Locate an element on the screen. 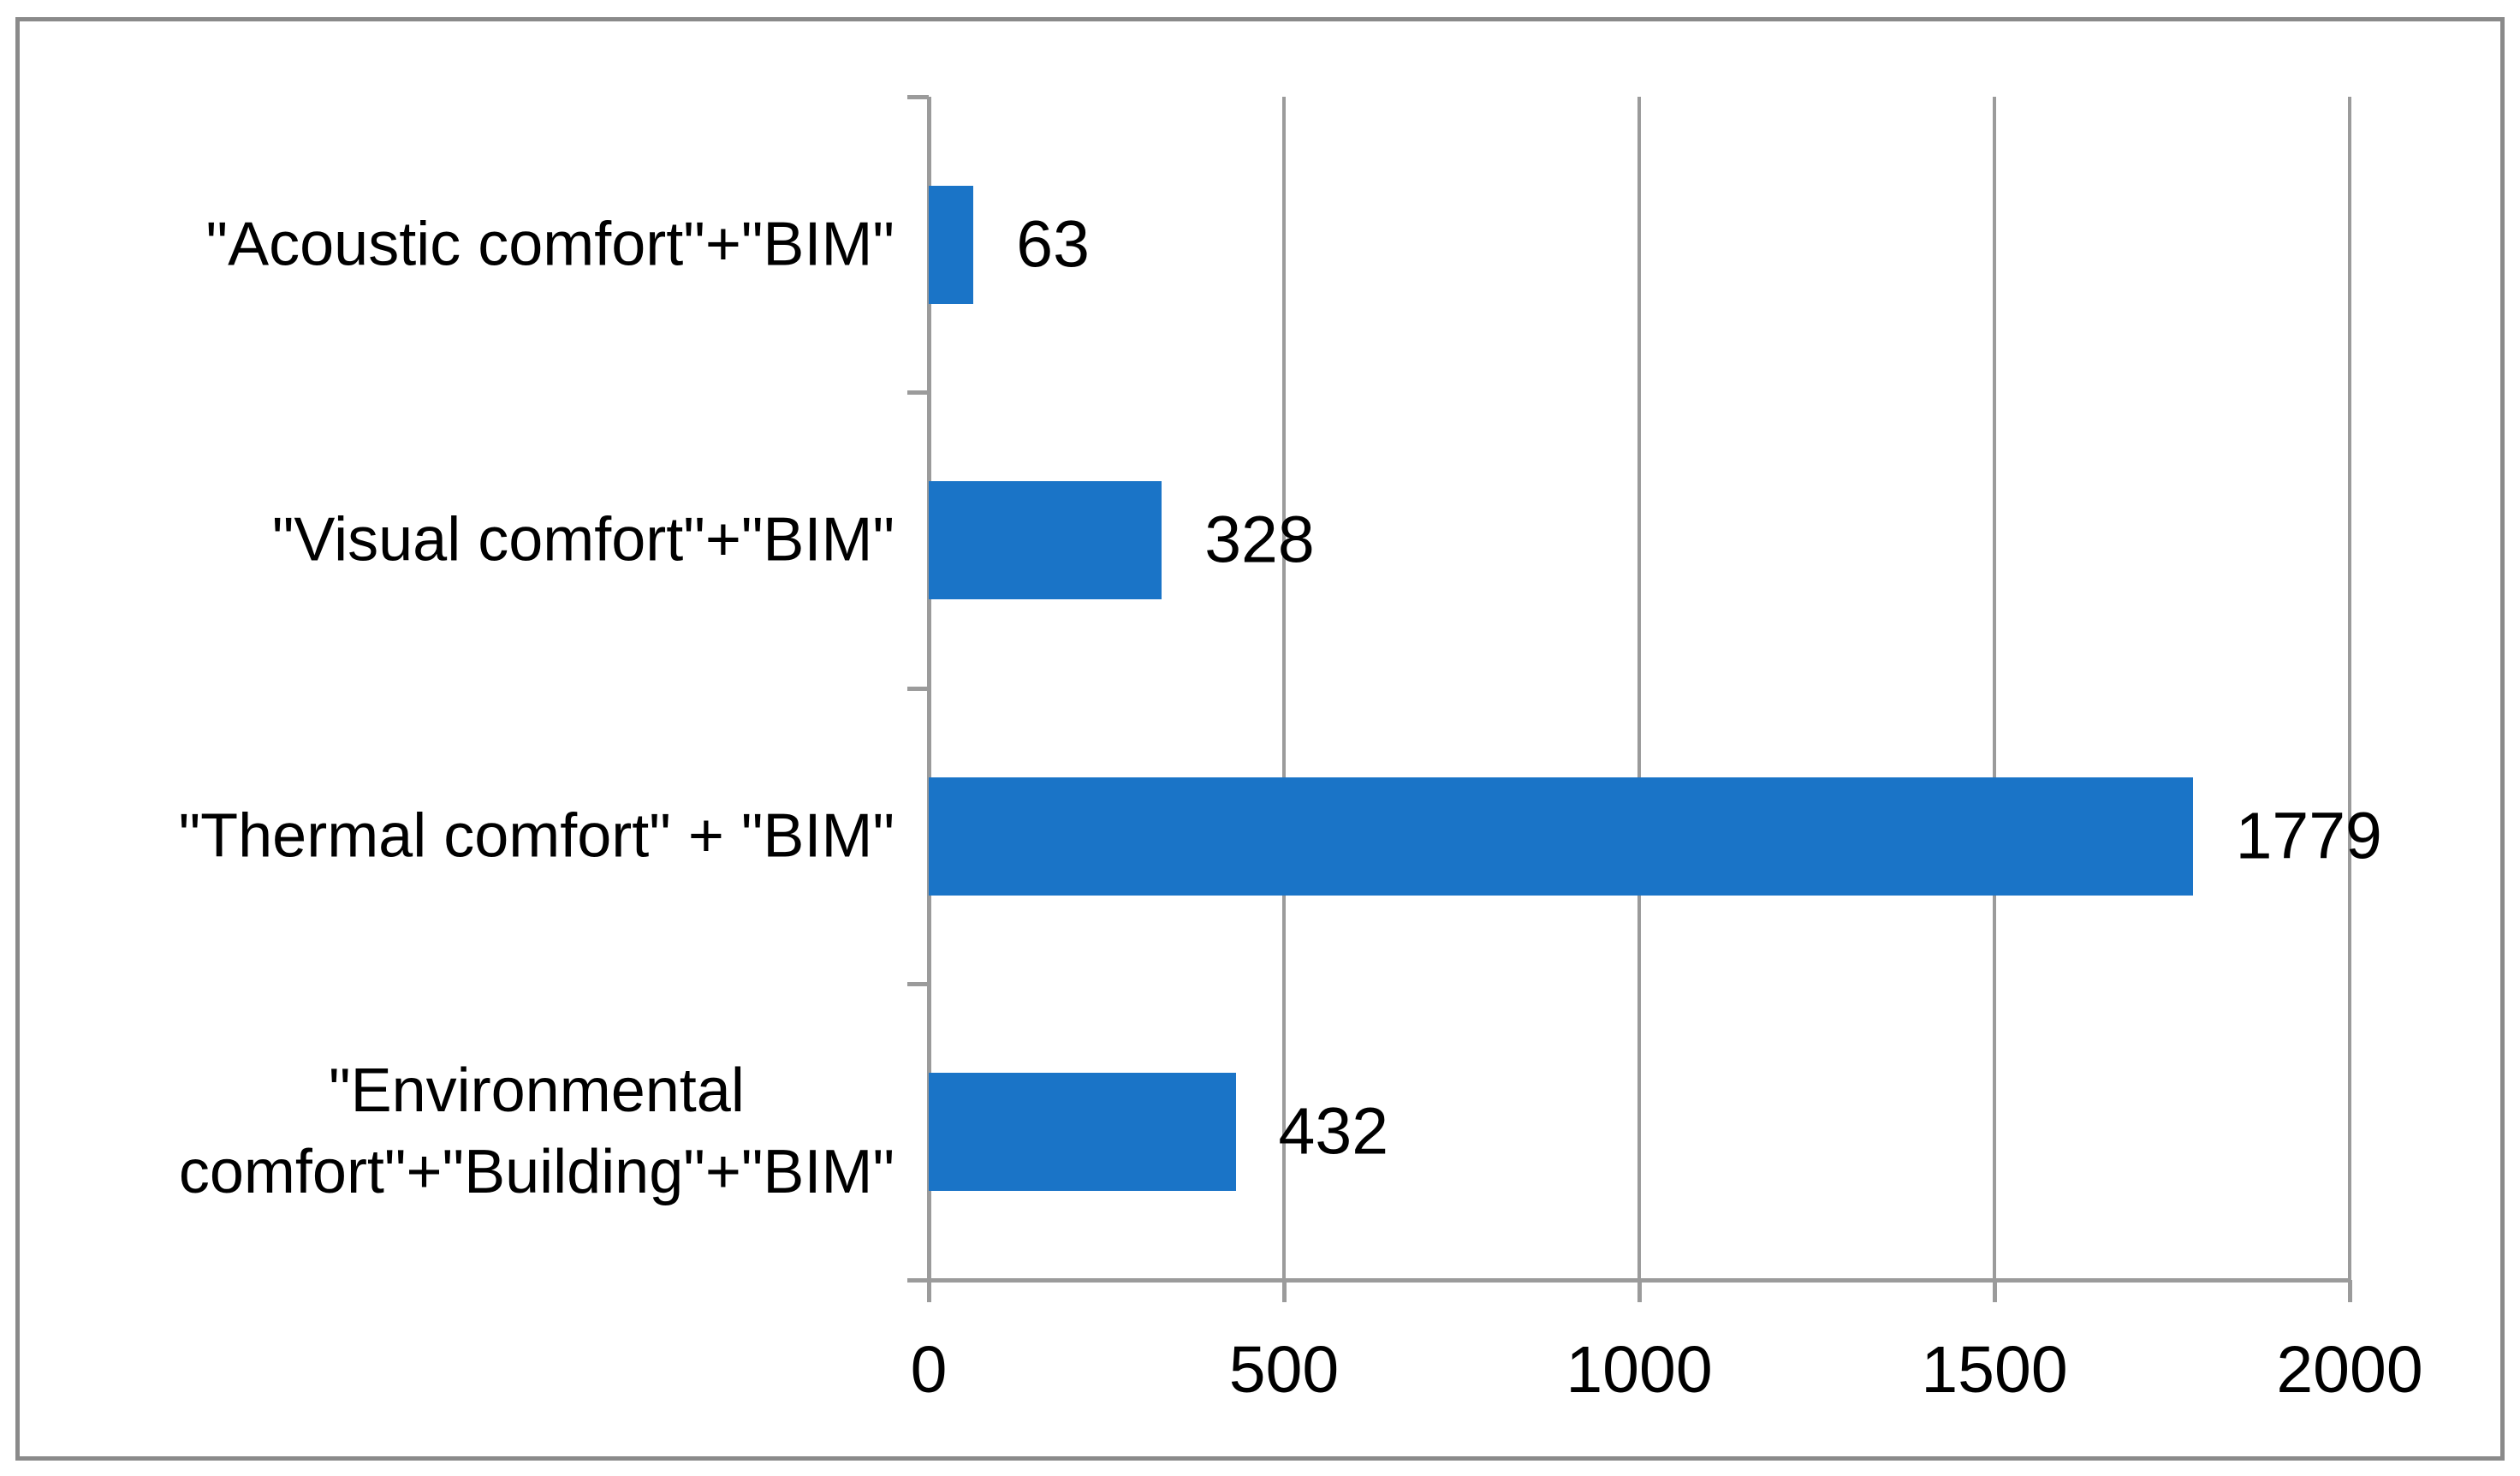 The height and width of the screenshot is (1476, 2520). bar-value-label: 63 is located at coordinates (1053, 244).